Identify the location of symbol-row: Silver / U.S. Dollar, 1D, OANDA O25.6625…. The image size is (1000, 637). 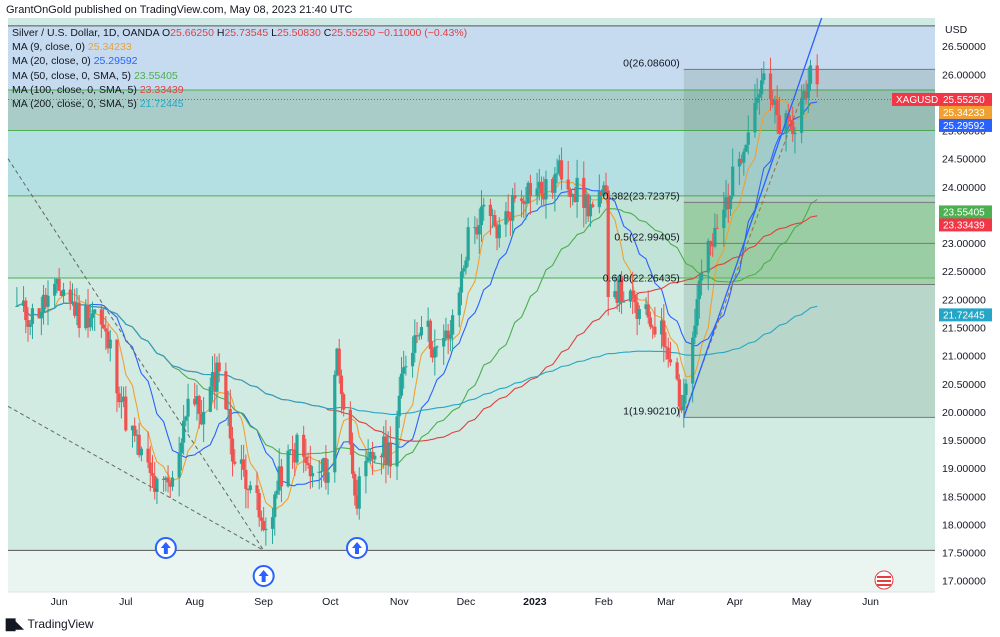
(240, 33).